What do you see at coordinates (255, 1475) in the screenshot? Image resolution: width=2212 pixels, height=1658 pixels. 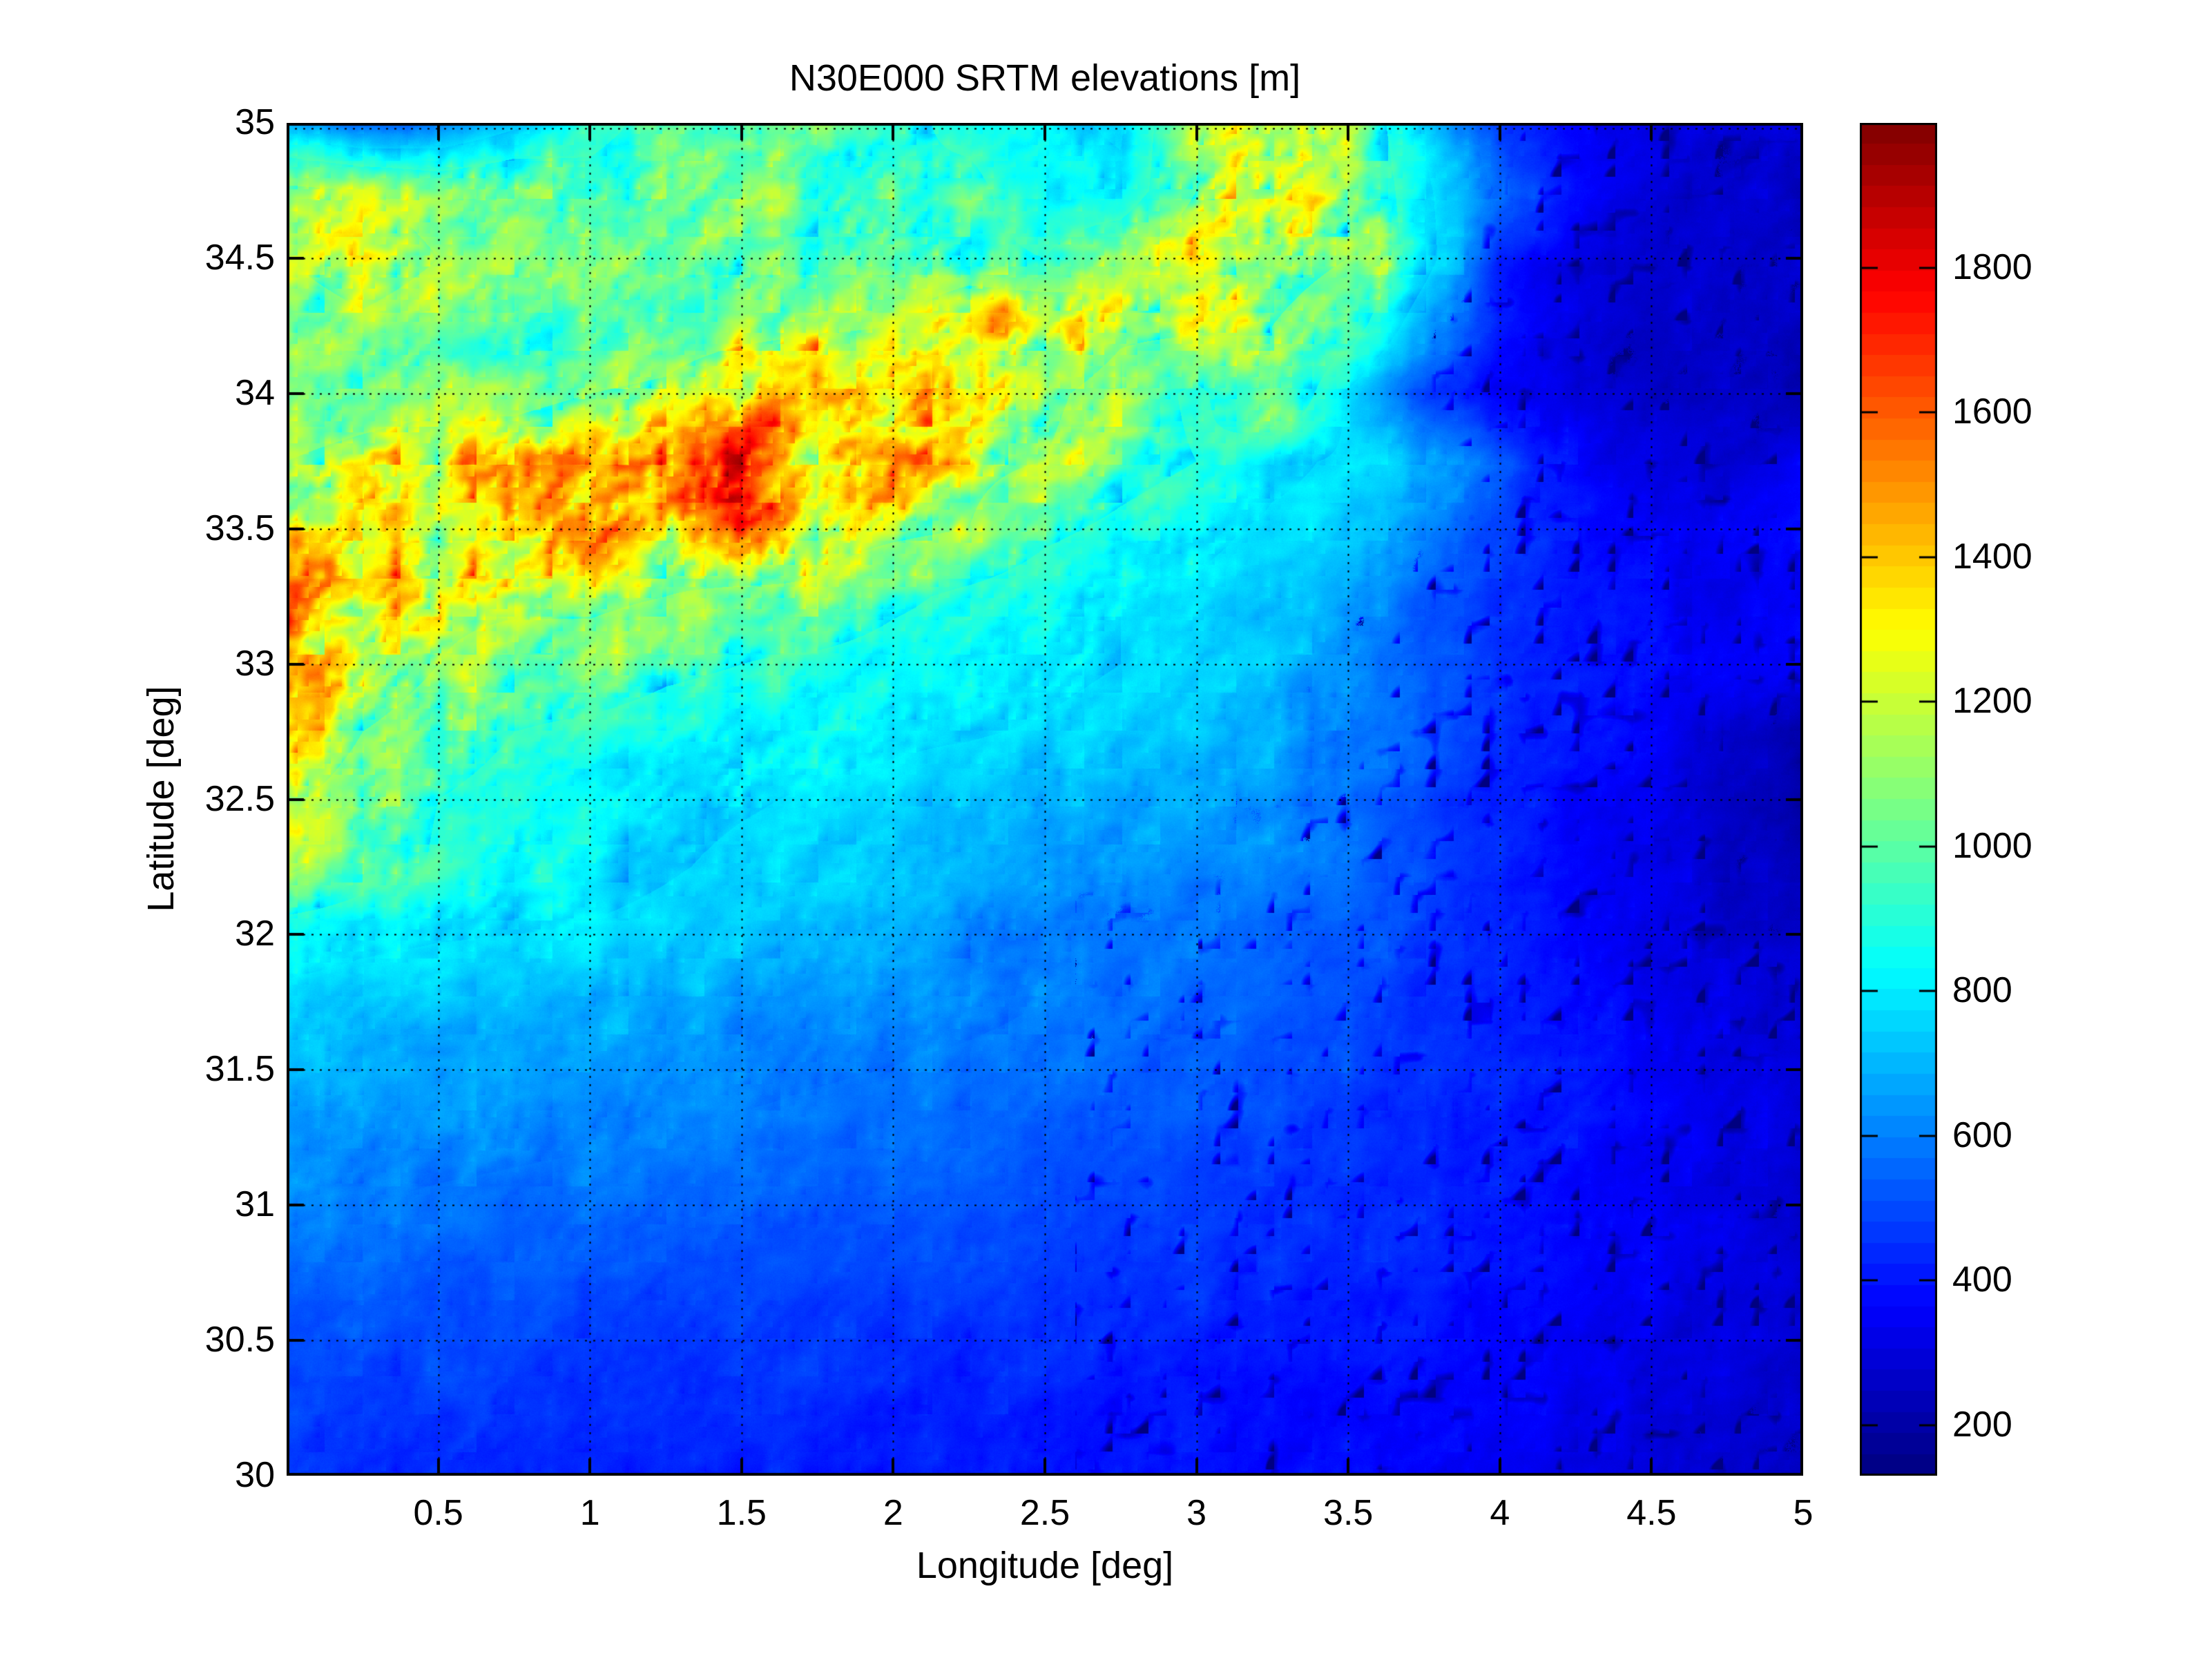 I see `y-tick-label: 30` at bounding box center [255, 1475].